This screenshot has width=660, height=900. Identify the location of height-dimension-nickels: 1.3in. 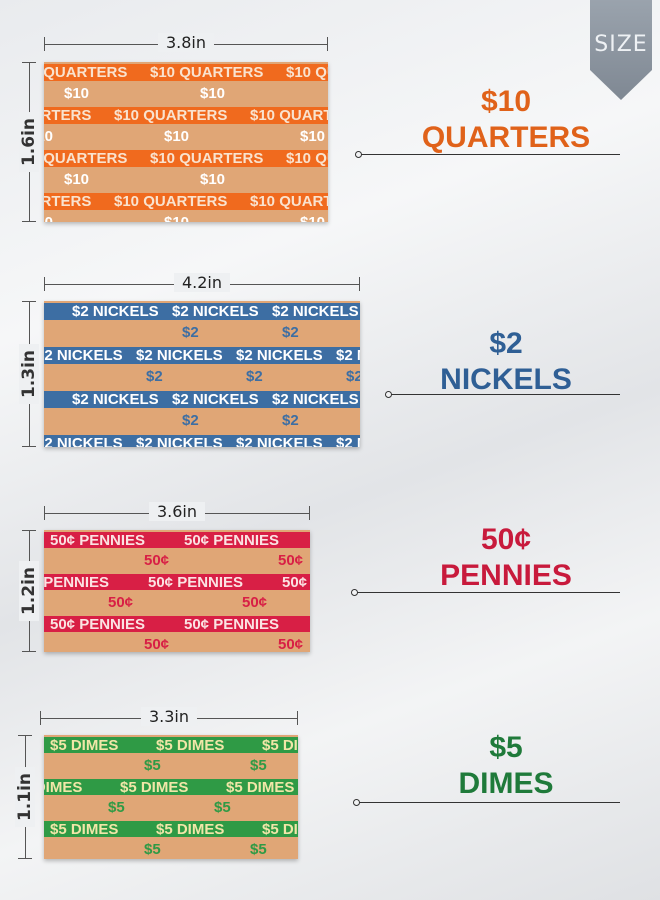
(29, 374).